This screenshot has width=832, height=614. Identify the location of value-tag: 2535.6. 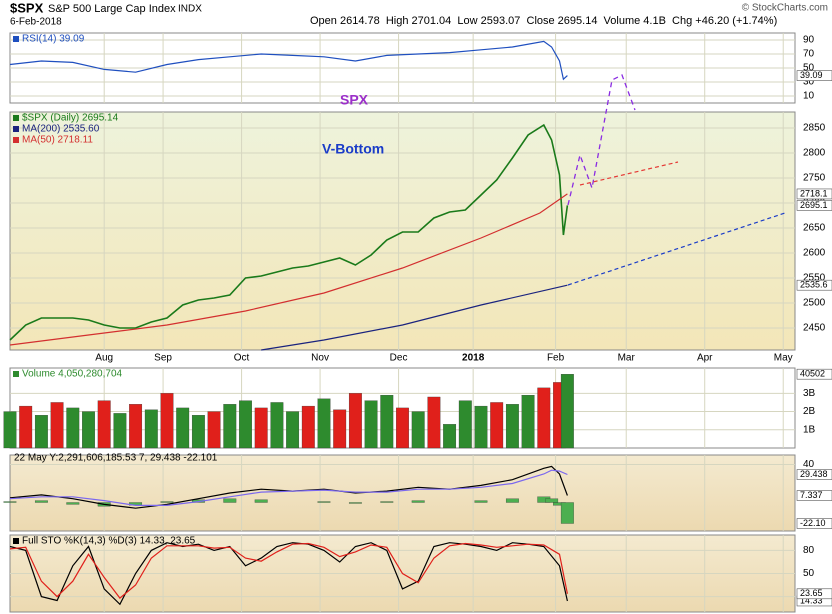
(814, 285).